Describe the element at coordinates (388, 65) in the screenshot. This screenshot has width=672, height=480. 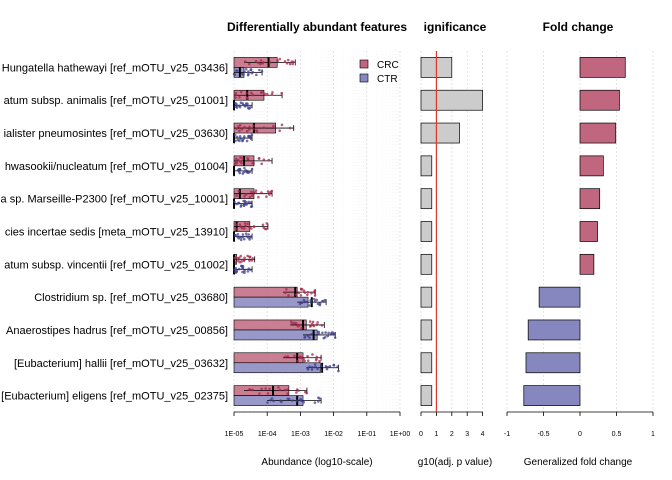
I see `legend-label-crc: CRC` at that location.